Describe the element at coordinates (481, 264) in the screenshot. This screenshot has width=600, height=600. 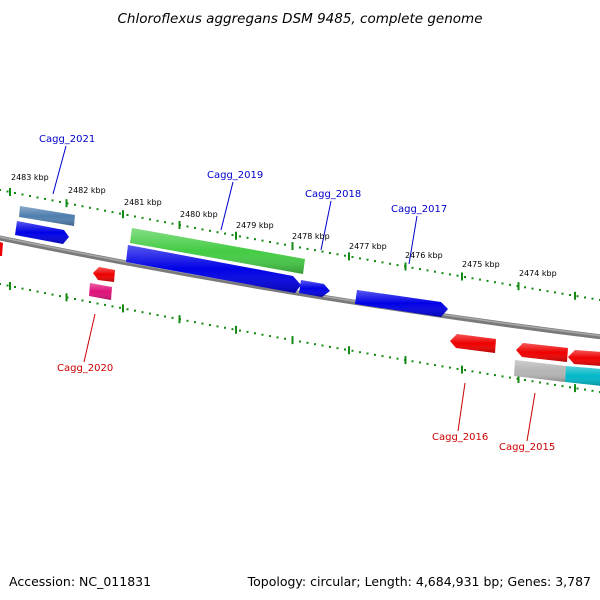
I see `kbp-label-2475: 2475 kbp` at that location.